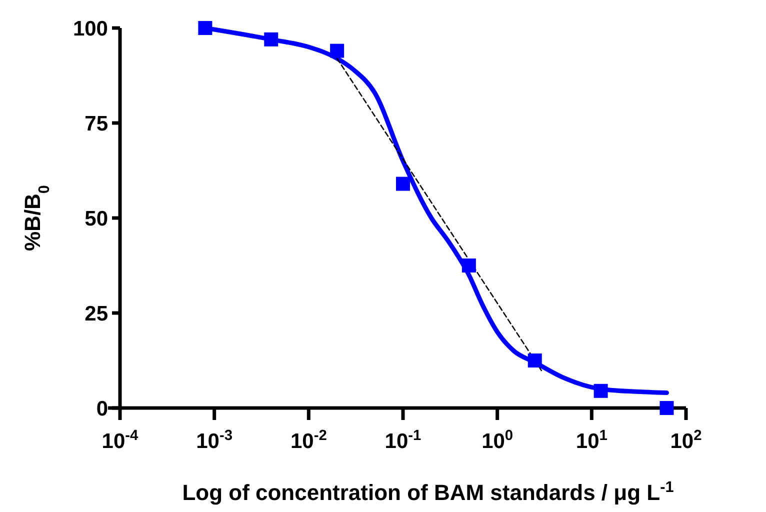 This screenshot has height=512, width=766. What do you see at coordinates (121, 440) in the screenshot?
I see `x-tick-label: 10$^{-4}$` at bounding box center [121, 440].